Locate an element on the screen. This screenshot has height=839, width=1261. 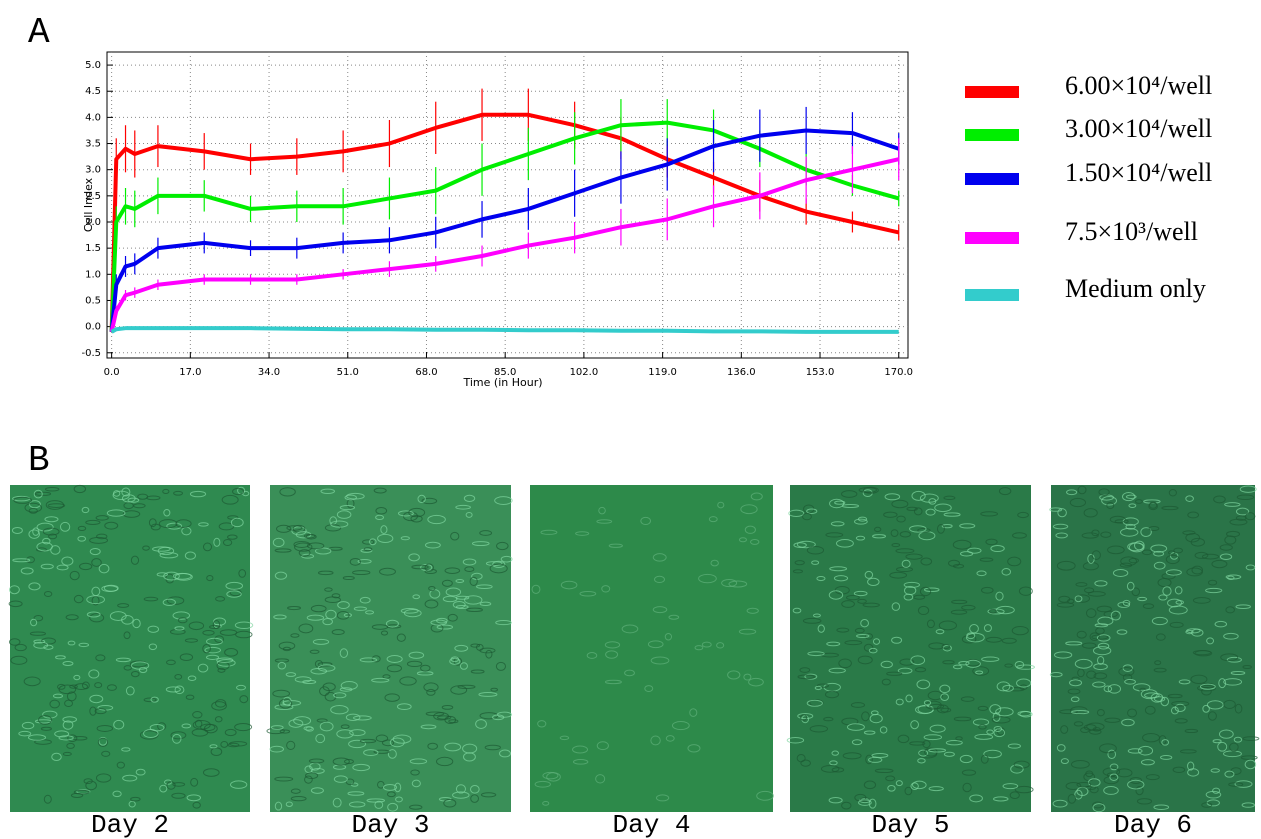
image-bg is located at coordinates (651, 648).